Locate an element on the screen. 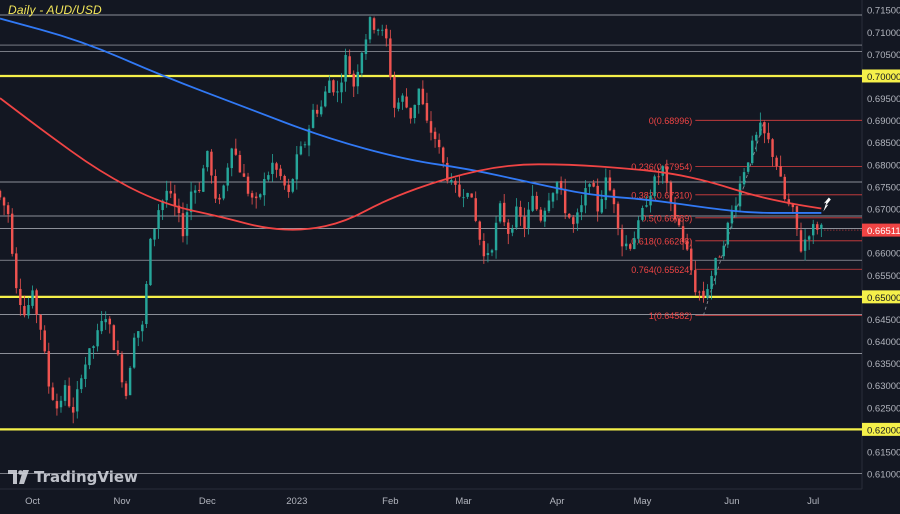  arrow-annotation-icon is located at coordinates (827, 204).